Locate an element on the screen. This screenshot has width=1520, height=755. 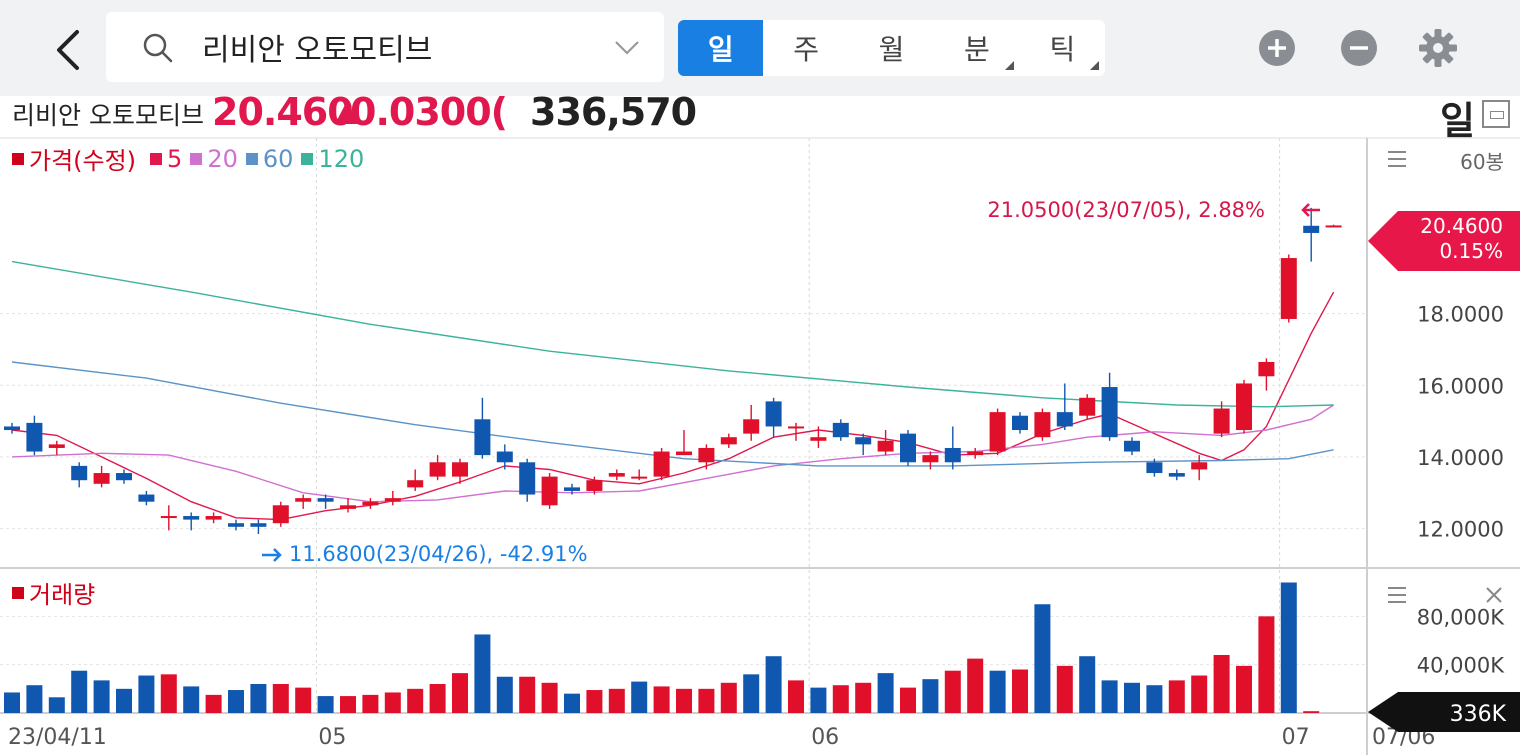
volume-panel-menu-icon is located at coordinates (1397, 595).